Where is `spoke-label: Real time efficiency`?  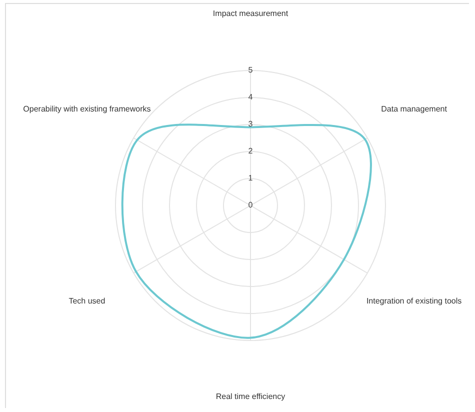
spoke-label: Real time efficiency is located at coordinates (251, 397).